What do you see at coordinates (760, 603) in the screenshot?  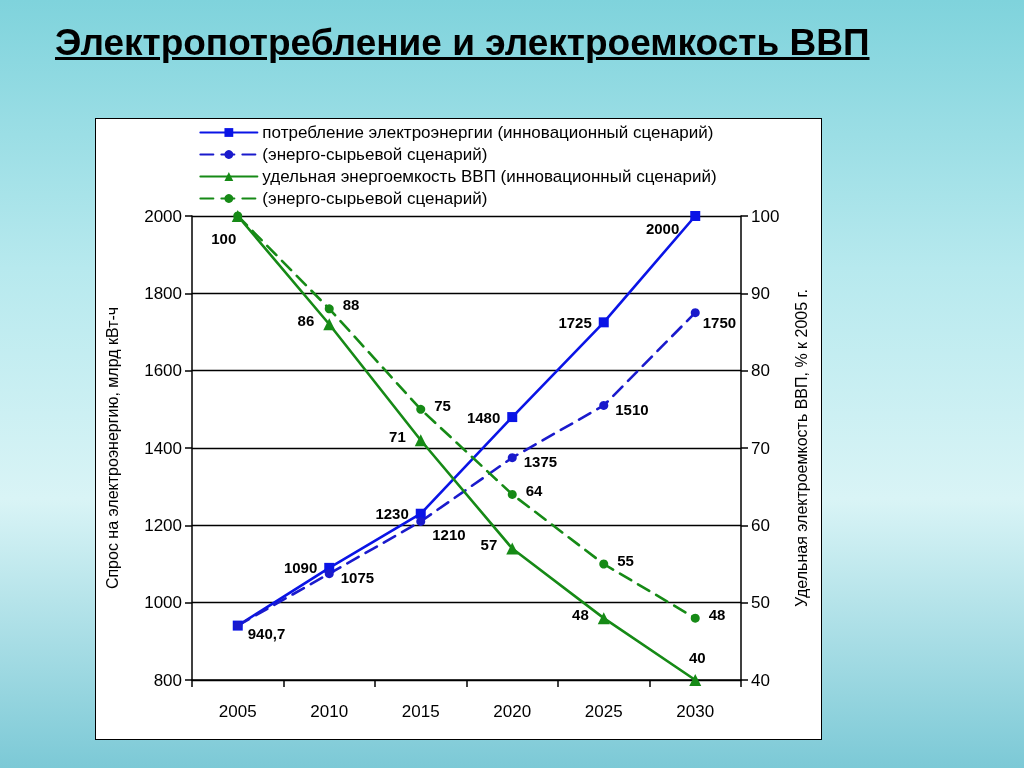 I see `y2-tick-label: 50` at bounding box center [760, 603].